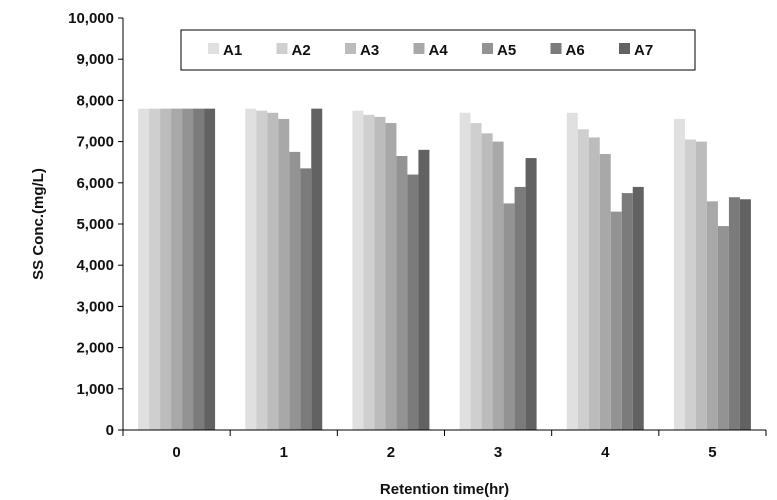 The image size is (777, 500). What do you see at coordinates (575, 50) in the screenshot?
I see `legend-label-a6: A6` at bounding box center [575, 50].